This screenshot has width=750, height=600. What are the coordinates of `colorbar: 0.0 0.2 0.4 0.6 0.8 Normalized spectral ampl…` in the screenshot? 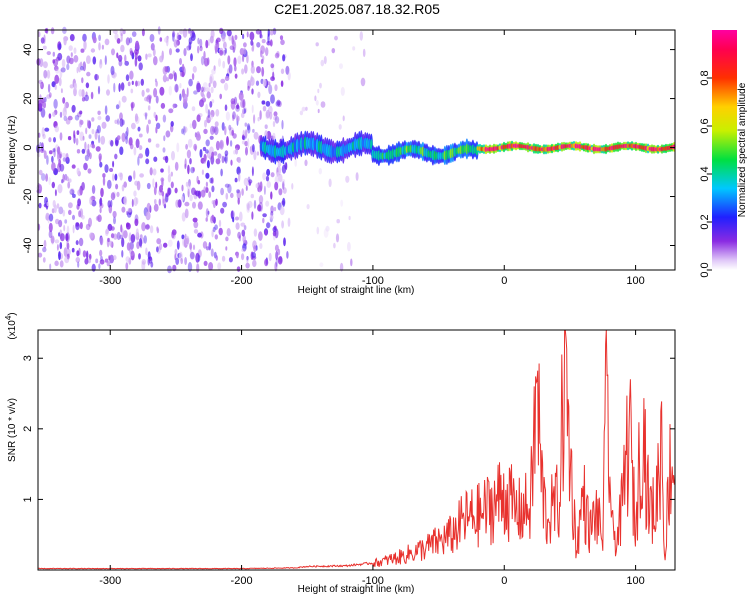 It's located at (723, 154).